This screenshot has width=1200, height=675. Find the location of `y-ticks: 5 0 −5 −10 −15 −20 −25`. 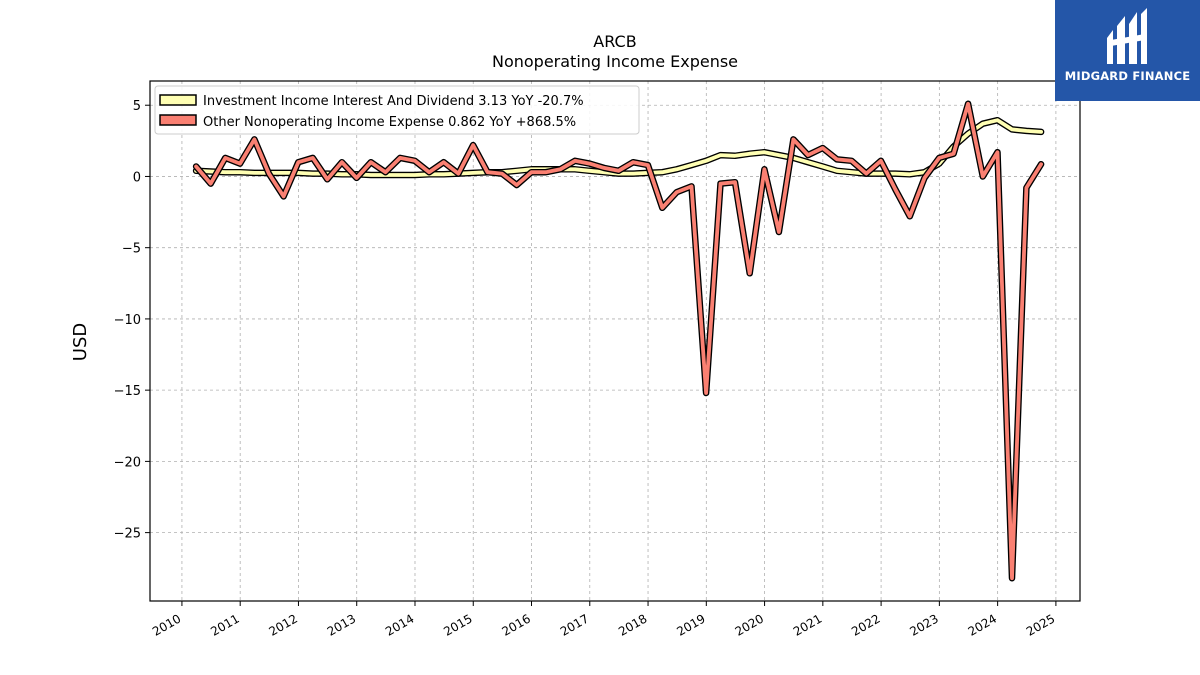

y-ticks: 5 0 −5 −10 −15 −20 −25 is located at coordinates (132, 320).